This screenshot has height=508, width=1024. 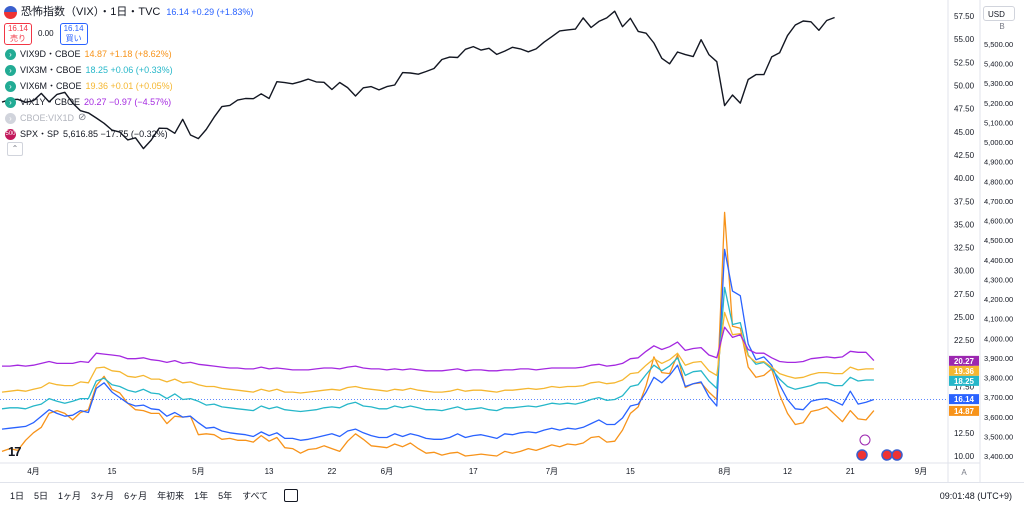 What do you see at coordinates (103, 496) in the screenshot?
I see `range-3m: 3ヶ月` at bounding box center [103, 496].